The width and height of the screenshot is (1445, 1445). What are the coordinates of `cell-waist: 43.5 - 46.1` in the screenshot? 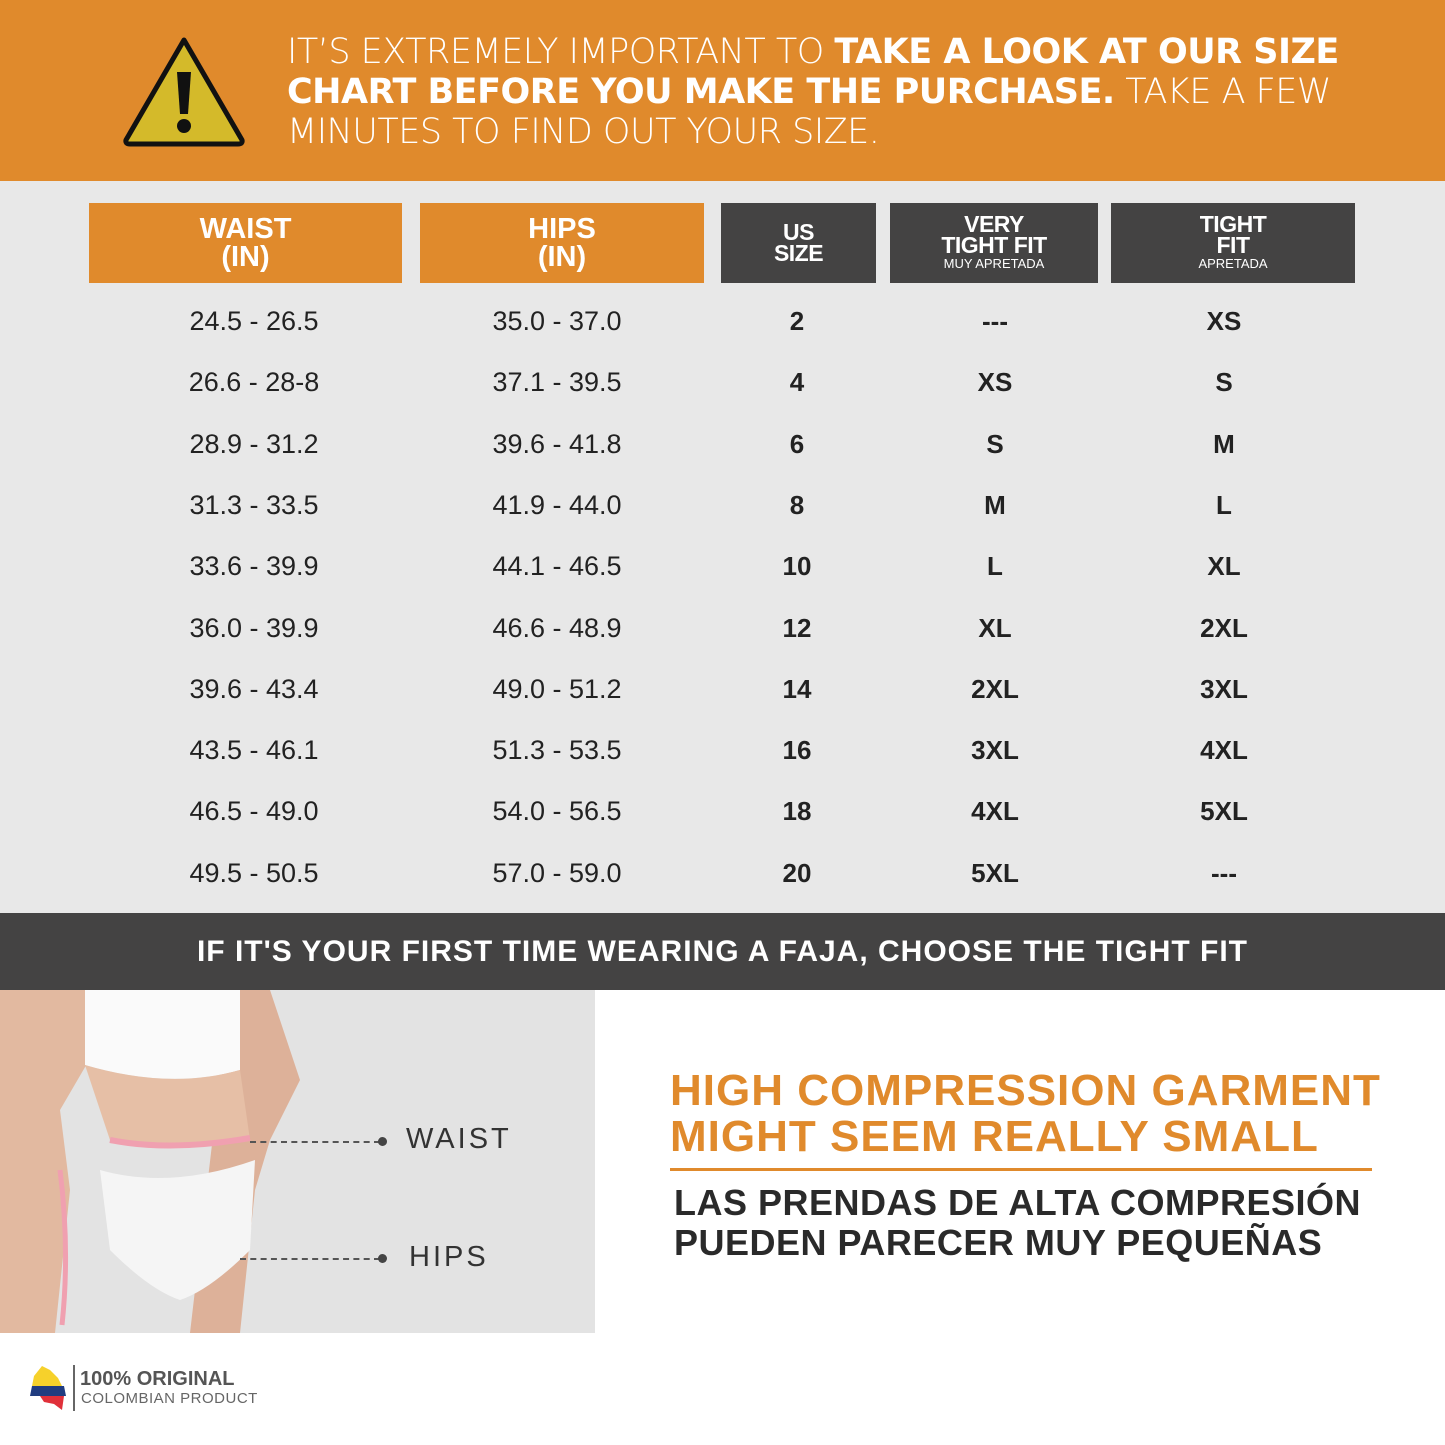 It's located at (254, 750).